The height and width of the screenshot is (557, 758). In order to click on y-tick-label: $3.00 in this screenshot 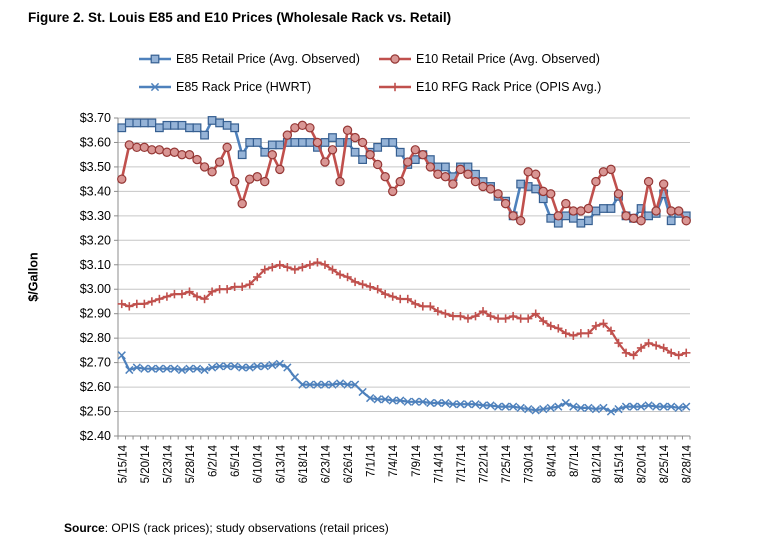, I will do `click(95, 289)`.